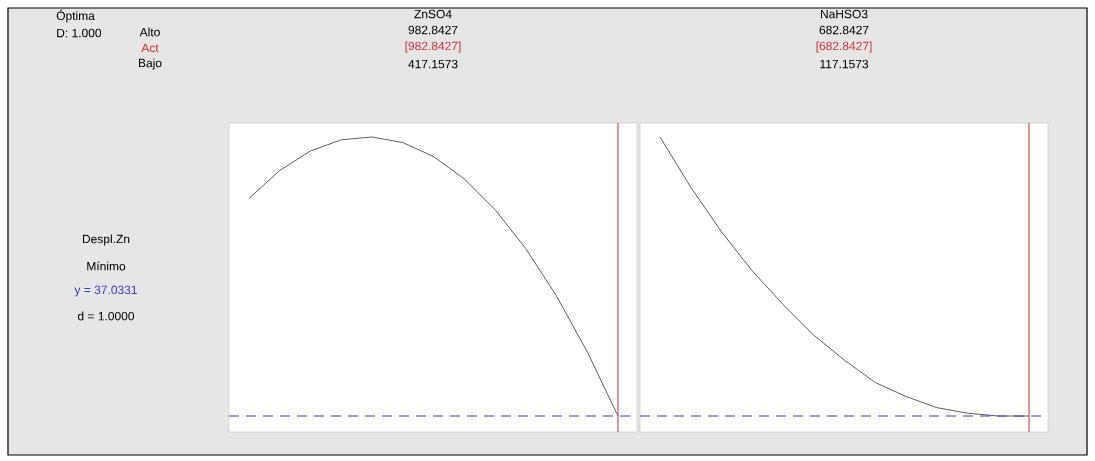 The width and height of the screenshot is (1095, 461). I want to click on text: Óptima, so click(75, 16).